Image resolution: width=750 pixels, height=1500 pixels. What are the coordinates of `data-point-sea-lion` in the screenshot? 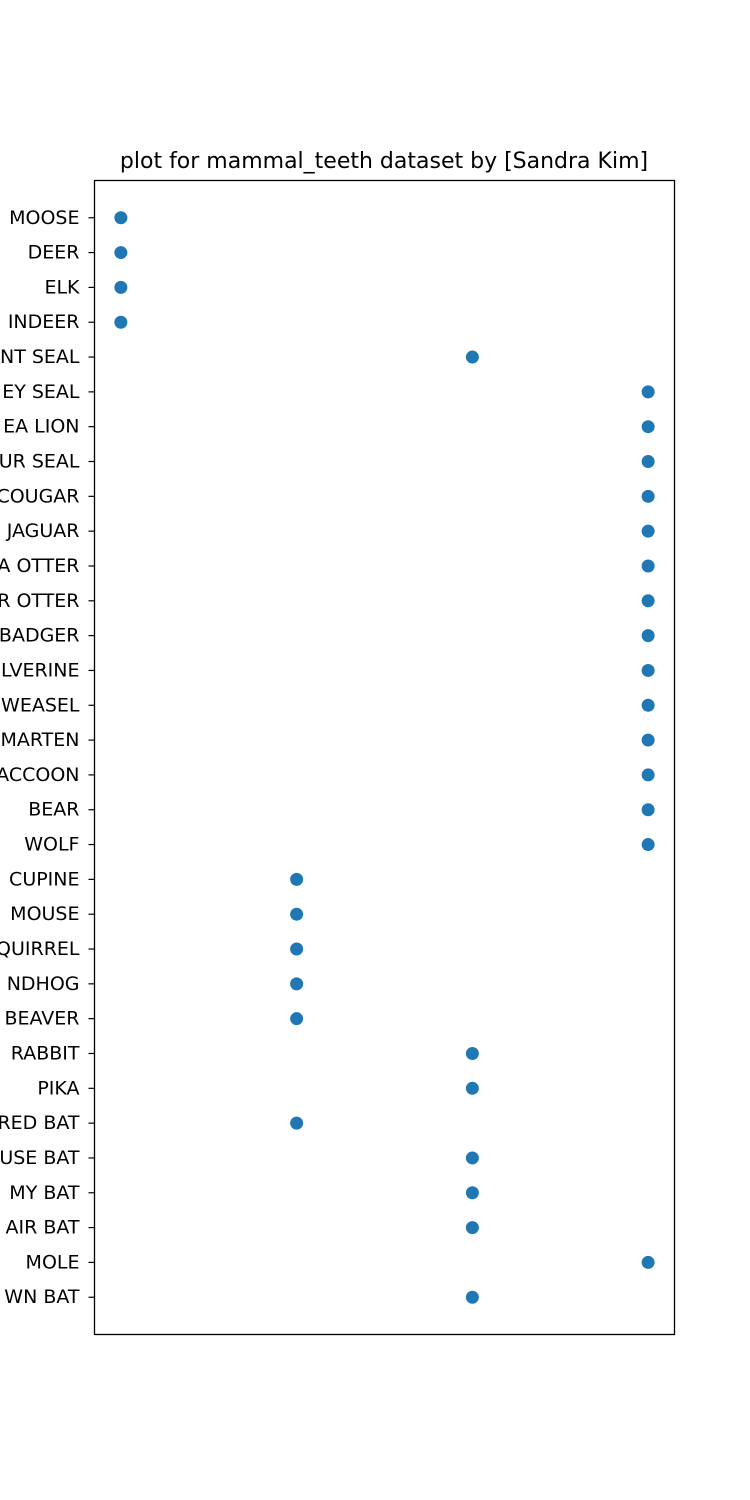 It's located at (648, 427).